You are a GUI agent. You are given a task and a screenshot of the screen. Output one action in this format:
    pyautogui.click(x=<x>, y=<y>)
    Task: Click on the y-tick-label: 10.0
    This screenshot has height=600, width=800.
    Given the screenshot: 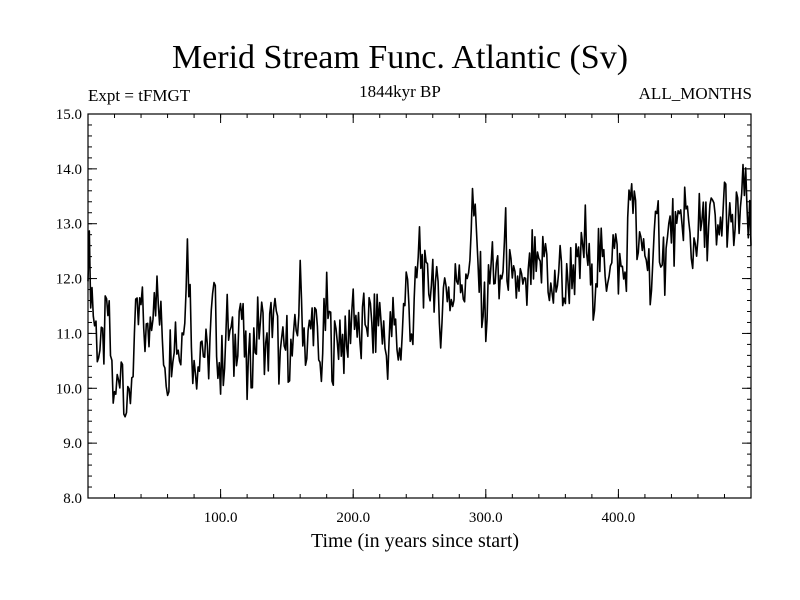 What is the action you would take?
    pyautogui.click(x=69, y=389)
    